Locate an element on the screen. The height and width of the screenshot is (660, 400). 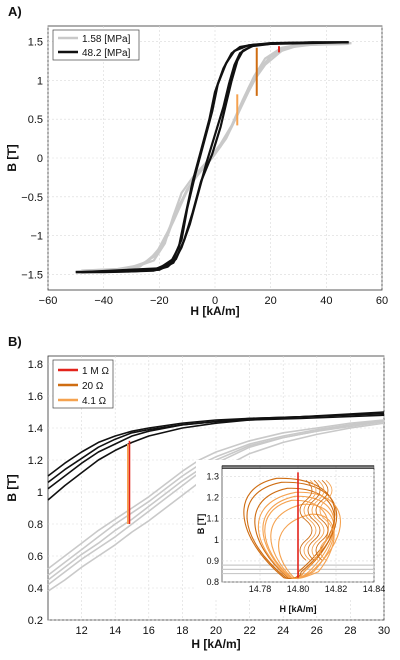
panel-b-xtick-label: 30 is located at coordinates (384, 631).